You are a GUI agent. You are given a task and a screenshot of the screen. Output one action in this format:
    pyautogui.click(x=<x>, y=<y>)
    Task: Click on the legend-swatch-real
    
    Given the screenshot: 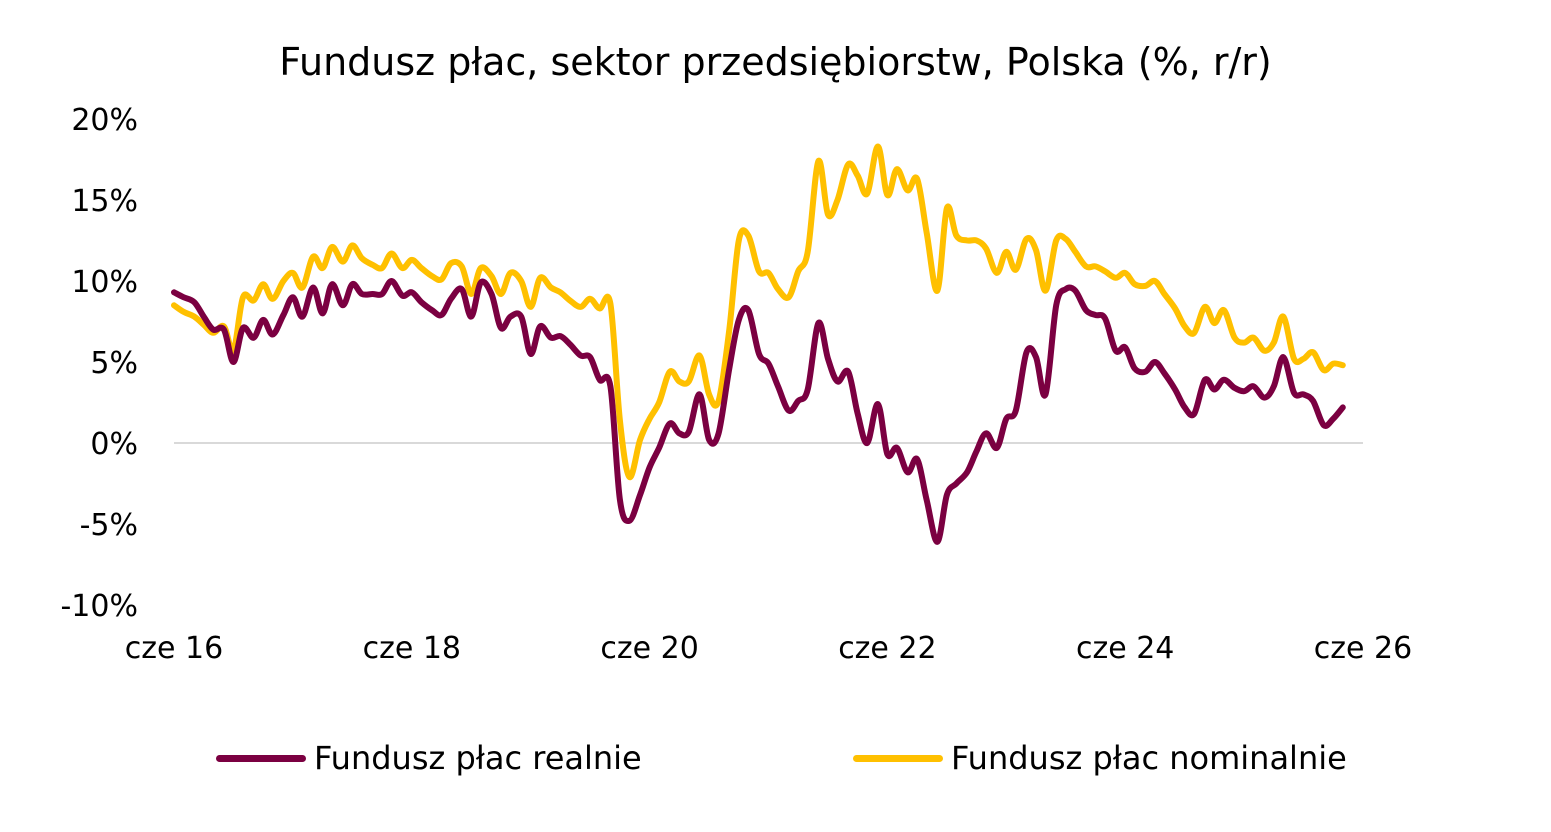 What is the action you would take?
    pyautogui.click(x=261, y=758)
    